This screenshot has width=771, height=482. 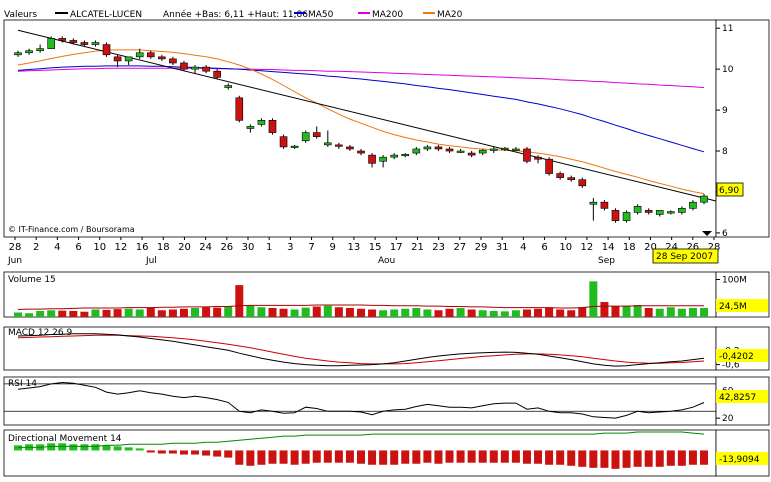 What do you see at coordinates (361, 400) in the screenshot?
I see `rsi-line` at bounding box center [361, 400].